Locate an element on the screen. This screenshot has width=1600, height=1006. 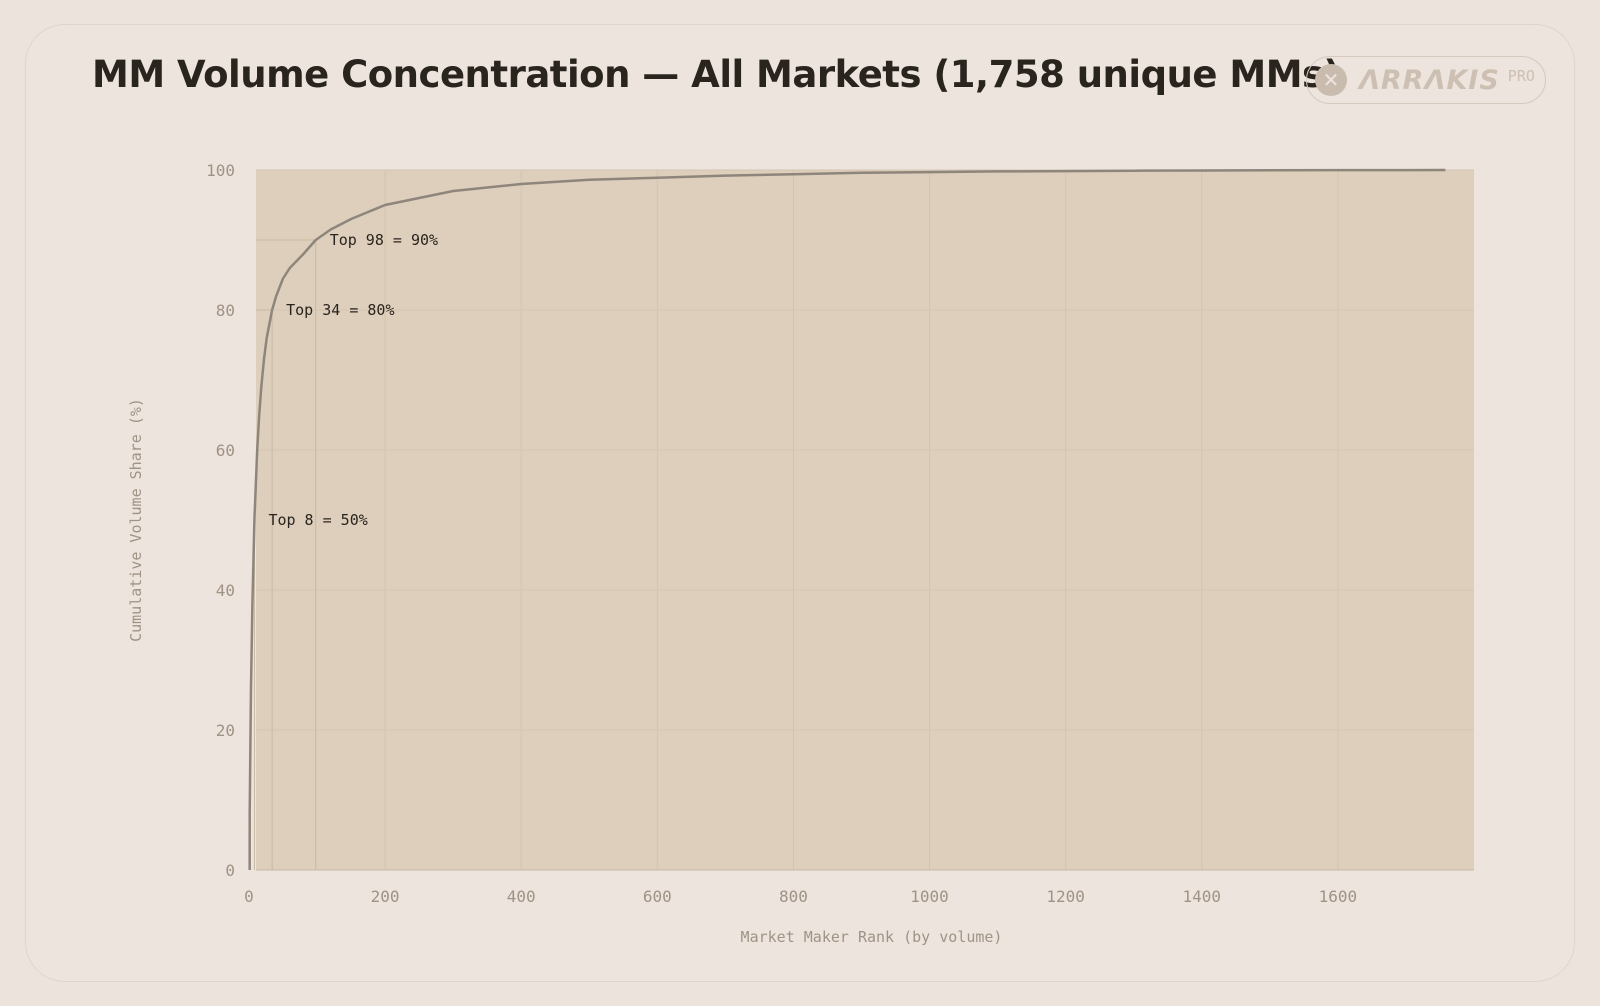
annotation-label: Top 98 = 90% is located at coordinates (384, 240).